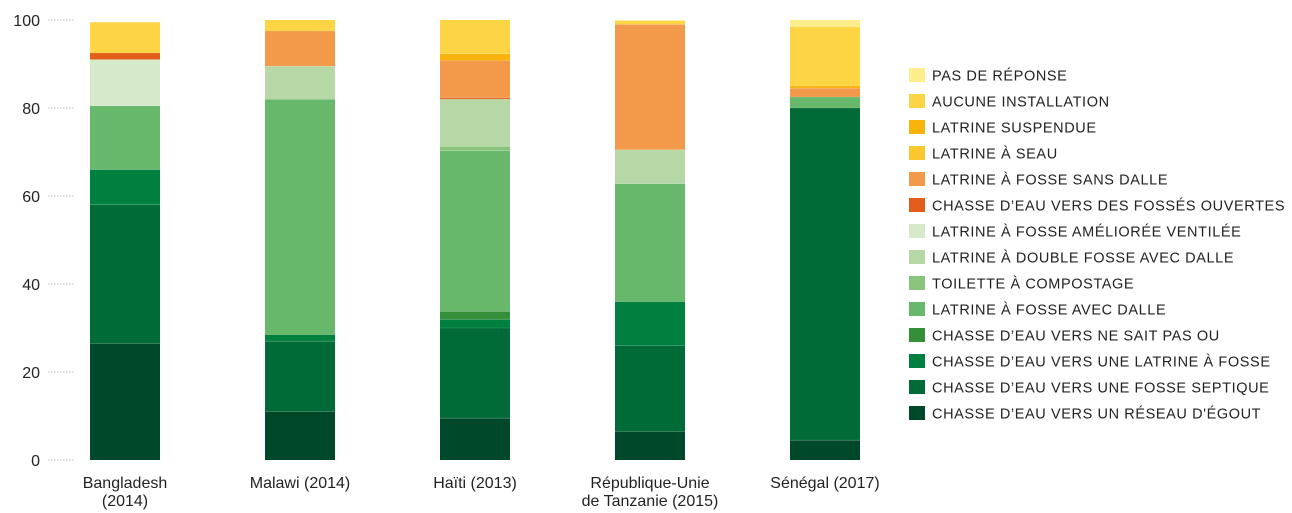 The image size is (1292, 513). I want to click on legend-item: CHASSE D’EAU VERS UN RÉSEAU D'ÉGOUT, so click(1085, 414).